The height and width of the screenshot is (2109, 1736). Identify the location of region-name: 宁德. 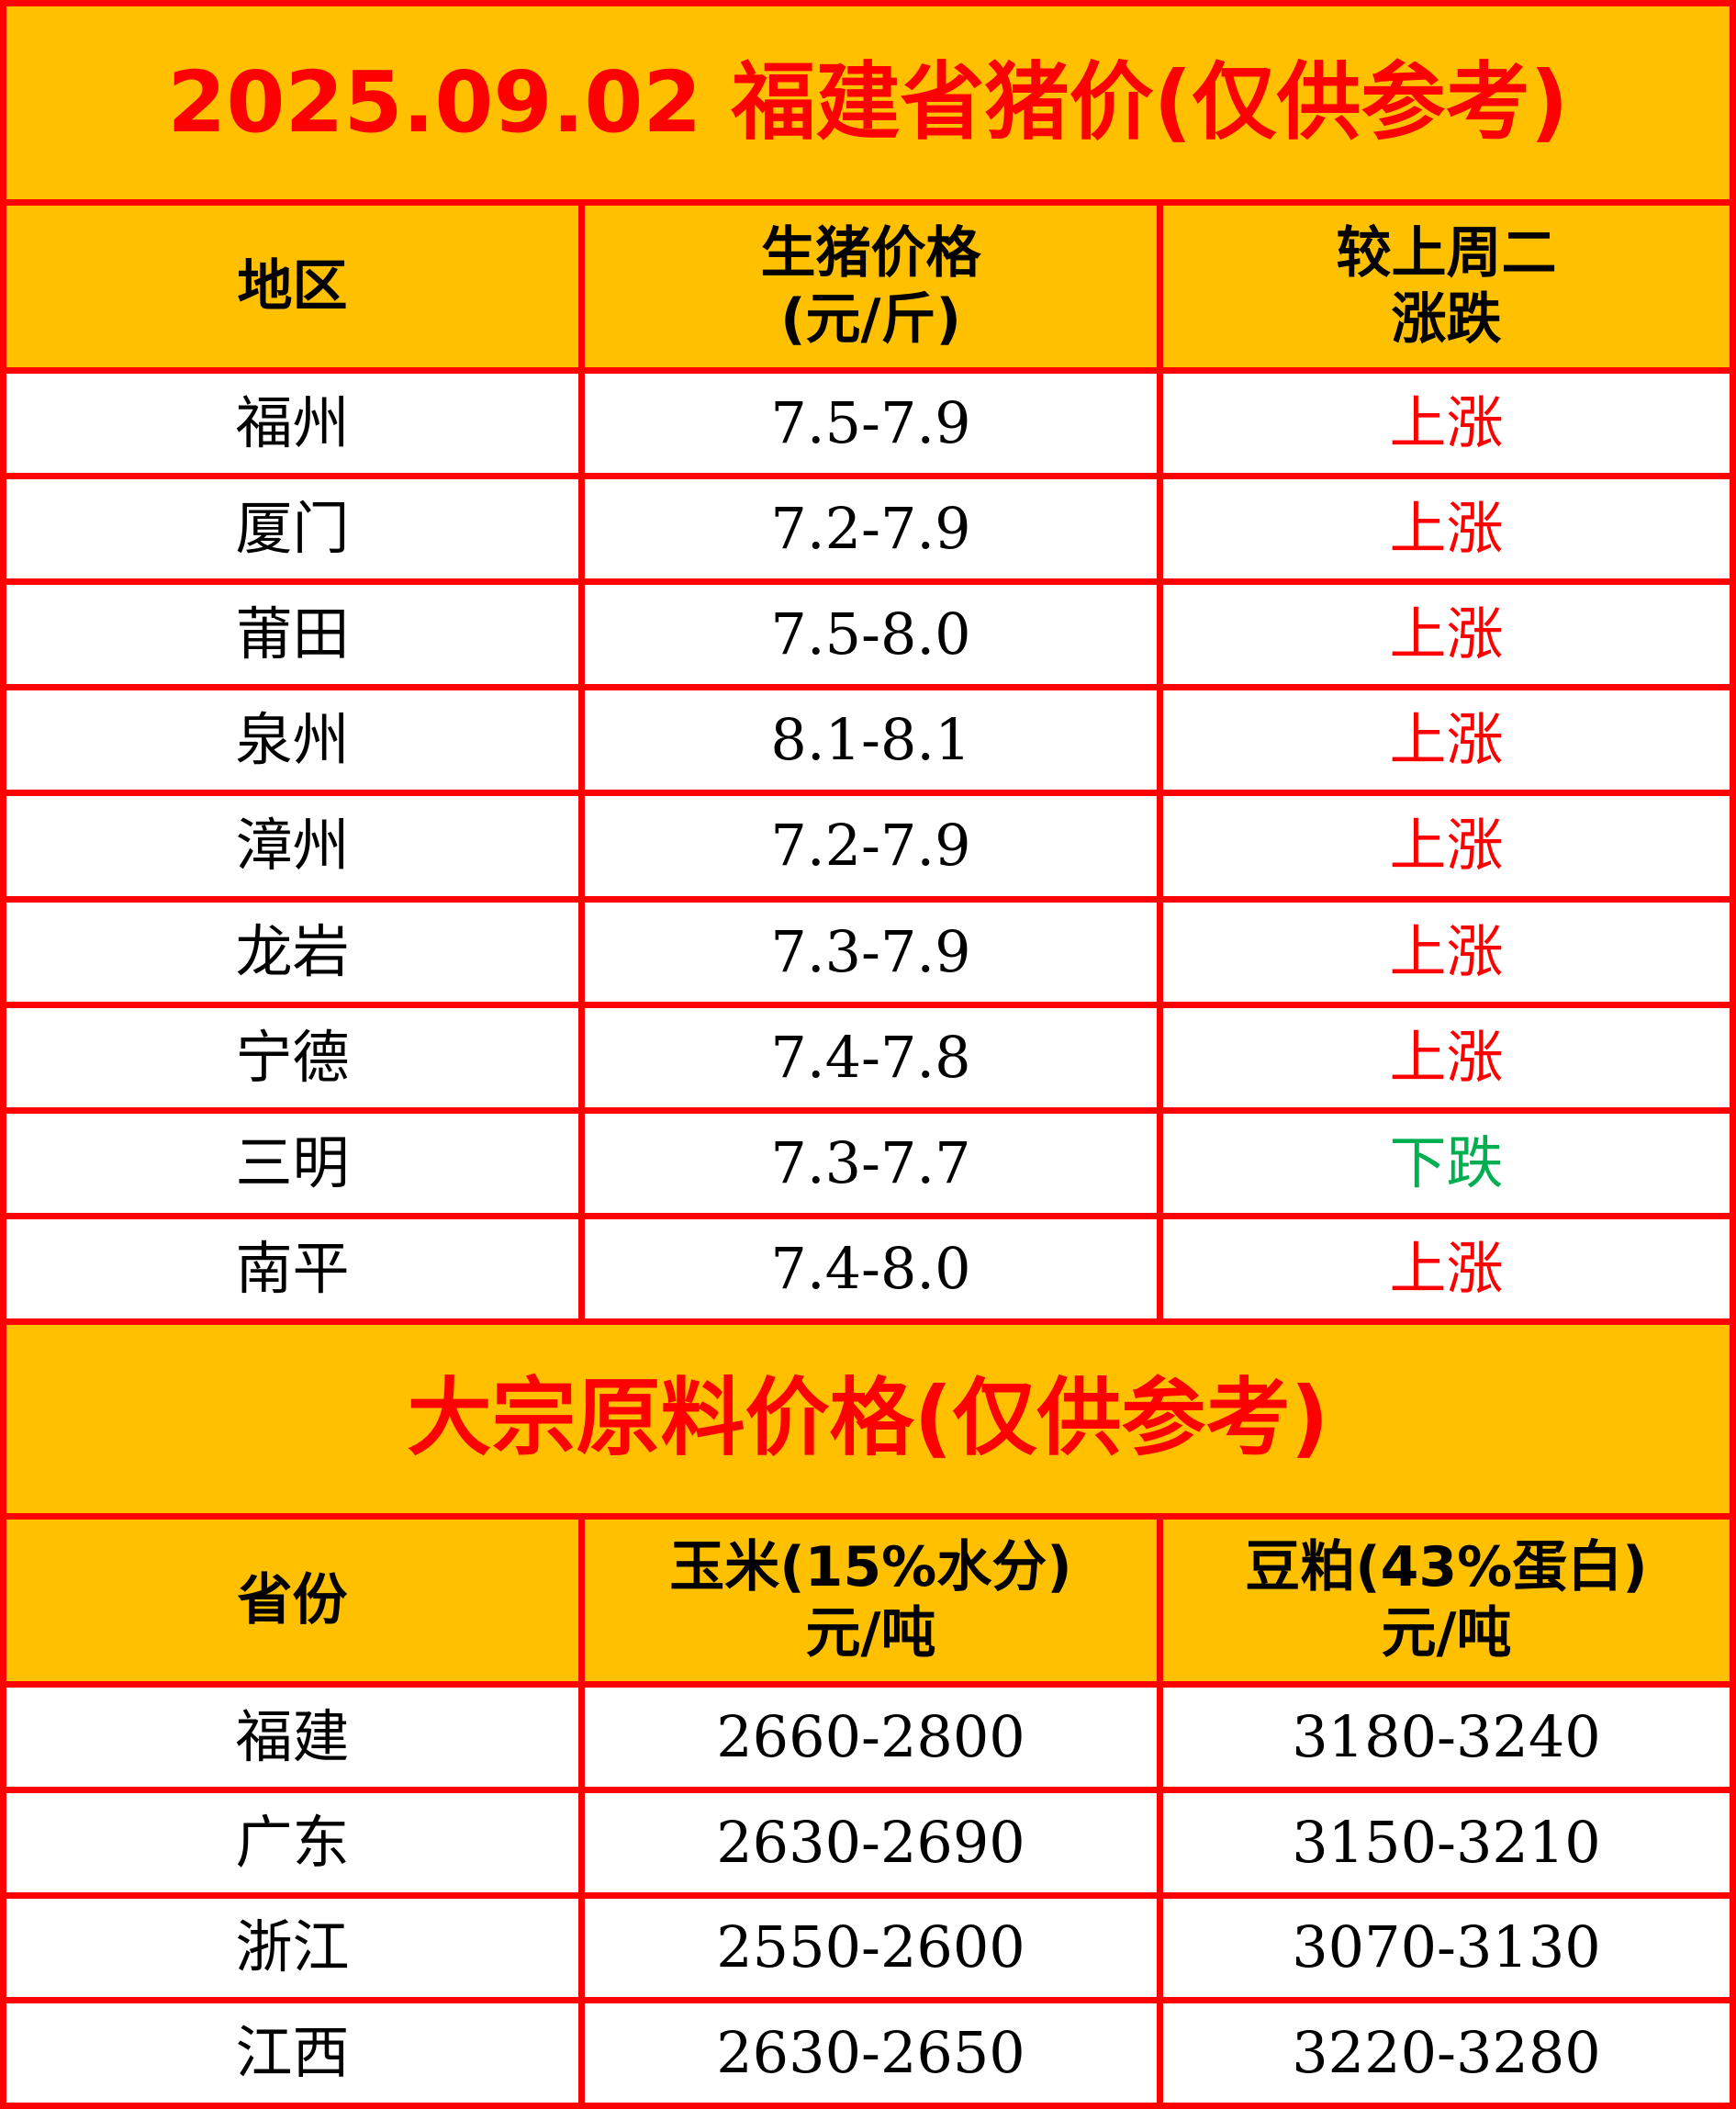
(292, 1057).